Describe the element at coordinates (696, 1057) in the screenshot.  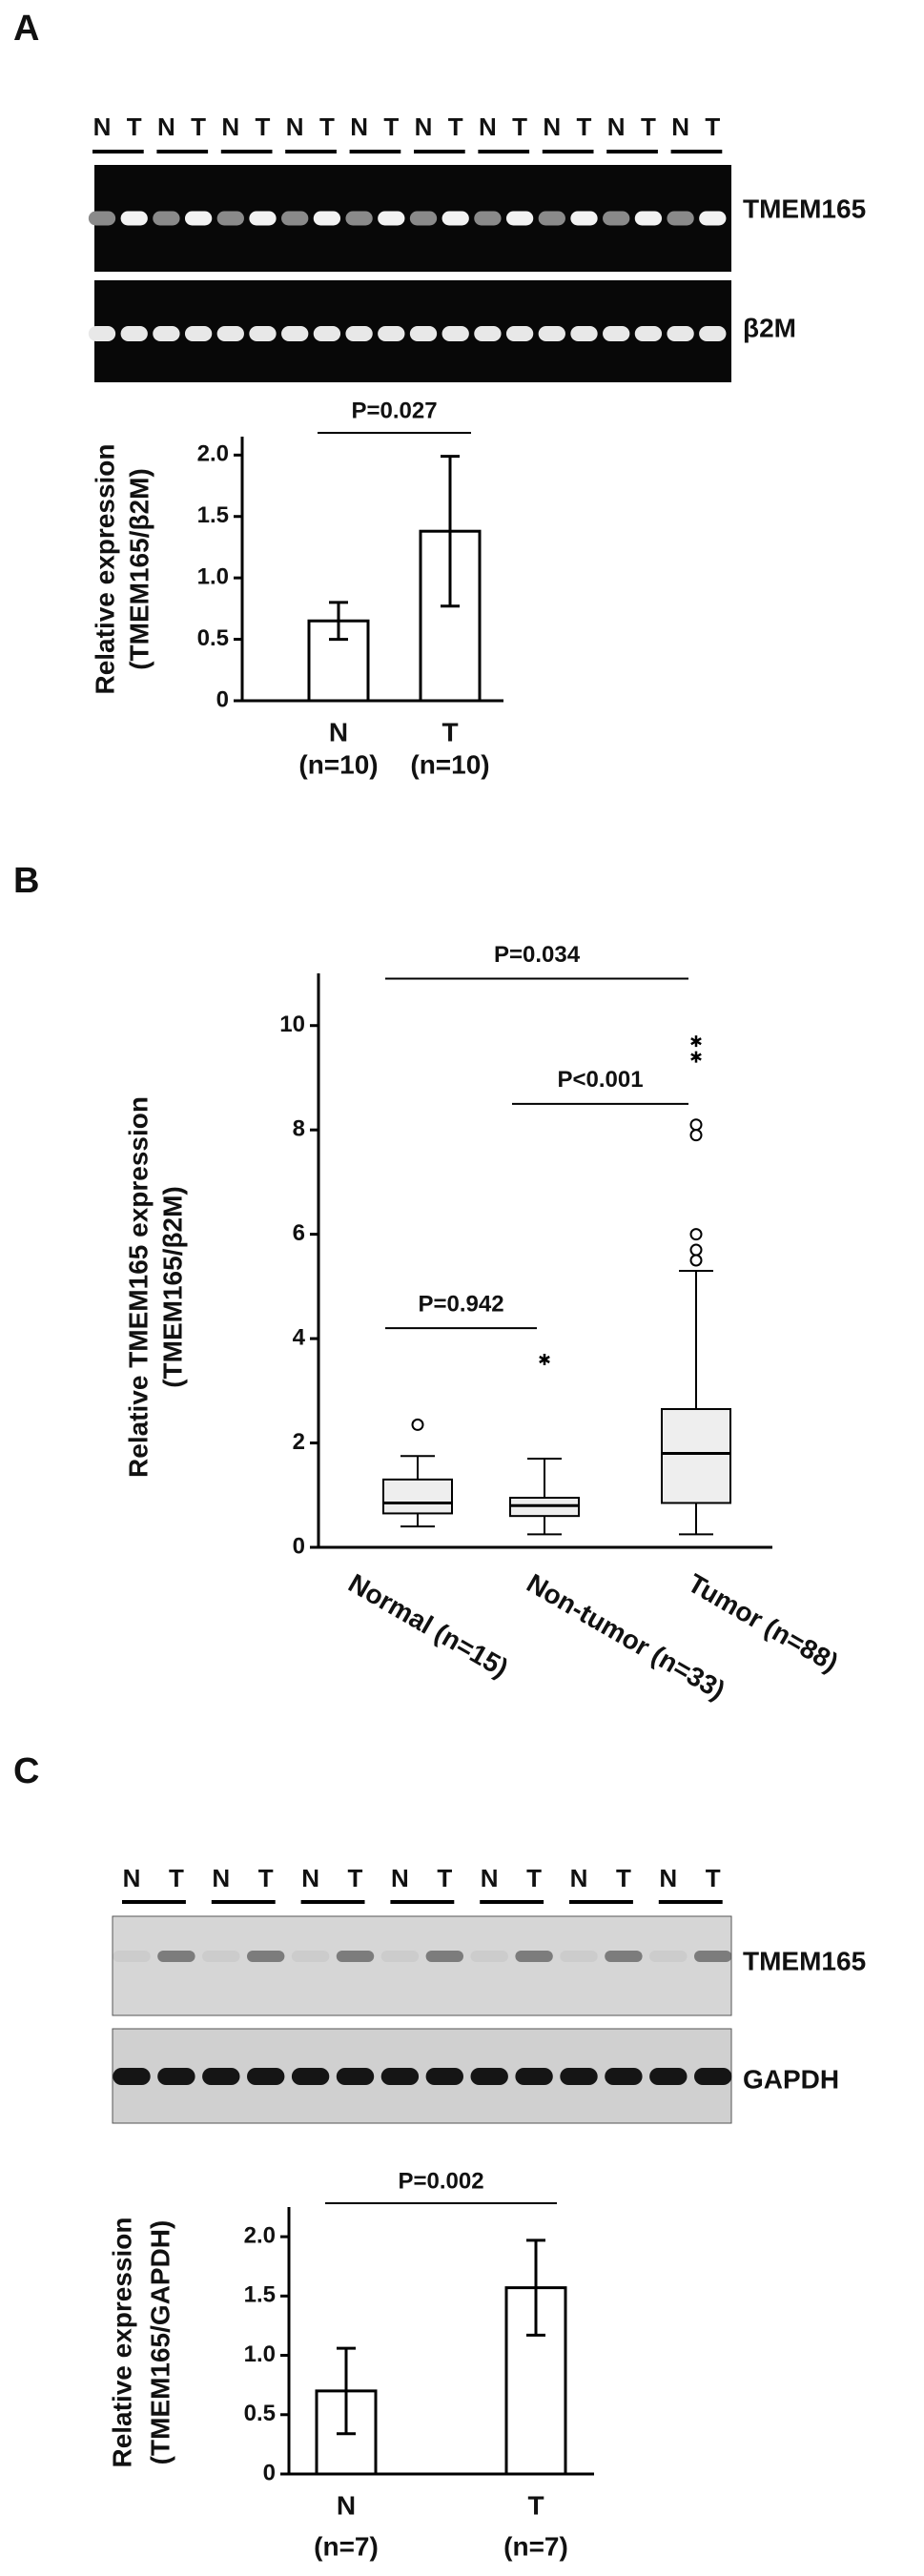
I see `extreme-point` at that location.